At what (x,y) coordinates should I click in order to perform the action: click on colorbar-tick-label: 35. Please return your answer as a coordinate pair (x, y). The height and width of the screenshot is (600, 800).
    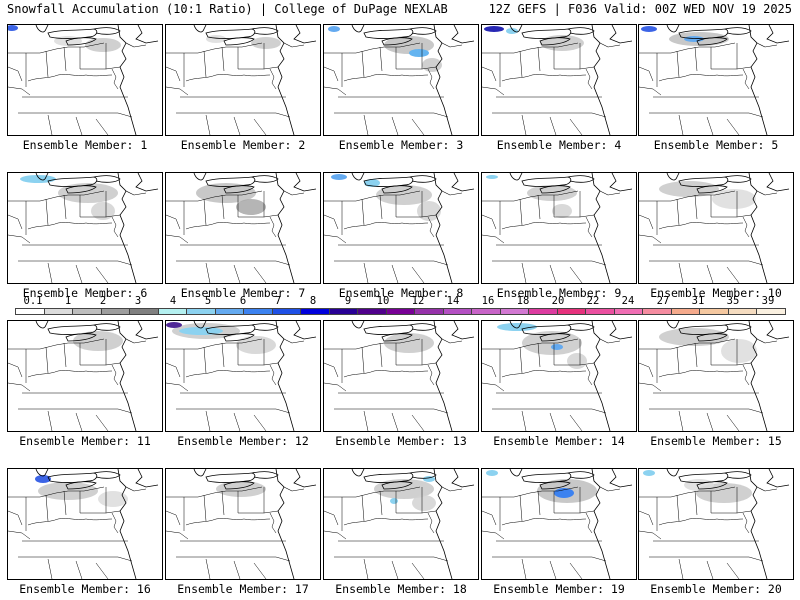
    Looking at the image, I should click on (733, 301).